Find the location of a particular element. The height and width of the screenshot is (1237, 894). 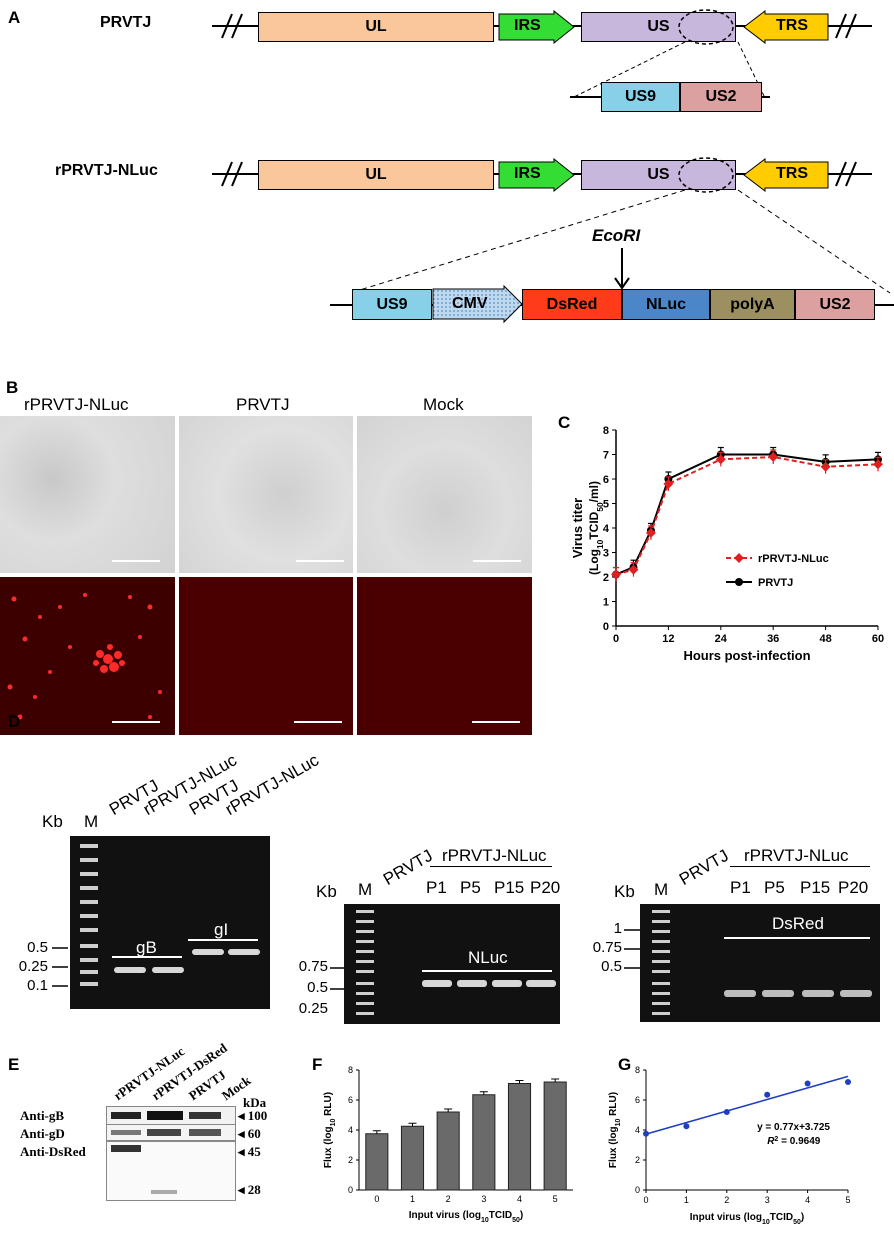

gel2-passage-p20: P20 is located at coordinates (545, 887).